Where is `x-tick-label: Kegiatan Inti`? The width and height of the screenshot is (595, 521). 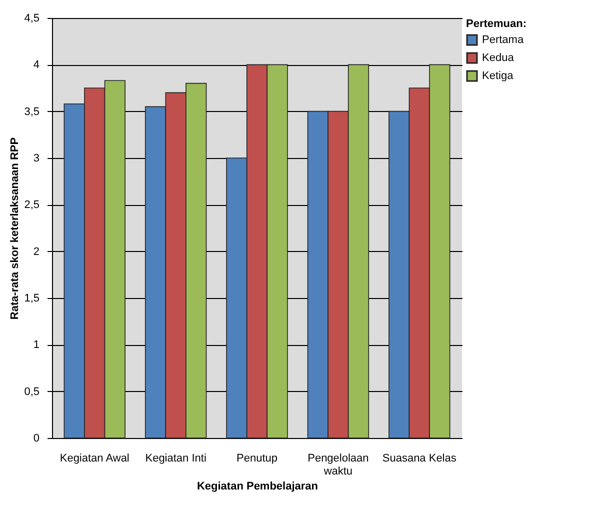
x-tick-label: Kegiatan Inti is located at coordinates (175, 458).